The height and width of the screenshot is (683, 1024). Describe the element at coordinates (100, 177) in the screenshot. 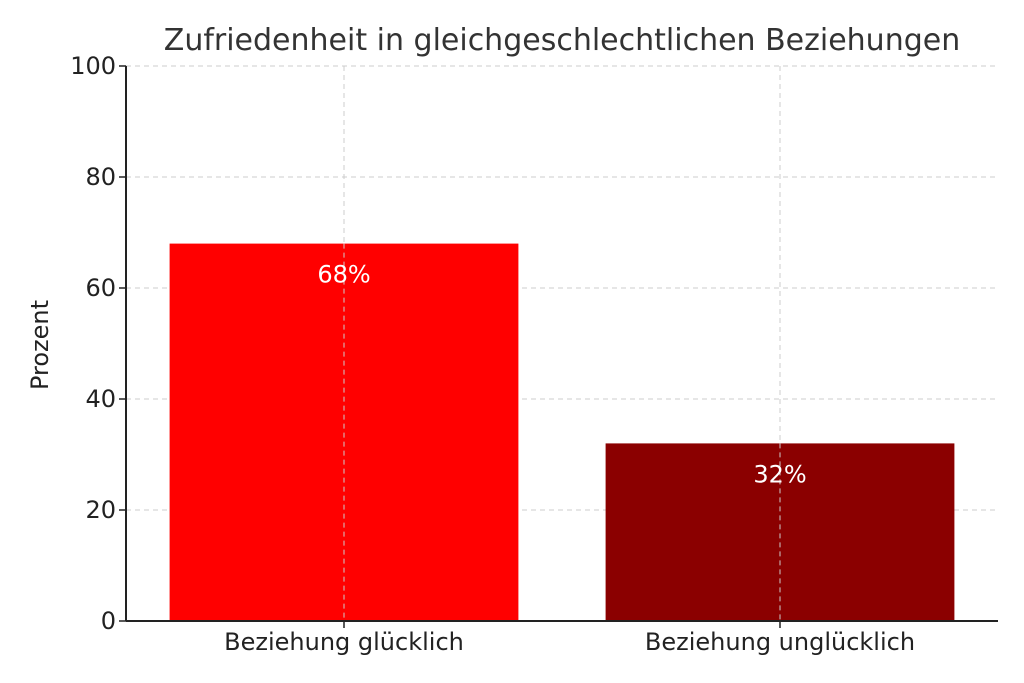

I see `y-tick-label: 80` at that location.